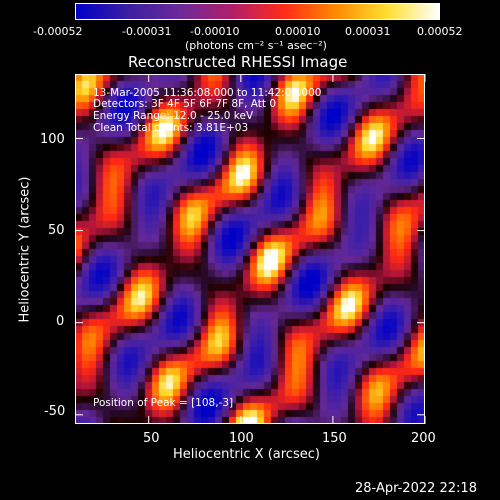 The image size is (500, 500). Describe the element at coordinates (147, 31) in the screenshot. I see `colorbar-tick-label: -0.00031` at that location.